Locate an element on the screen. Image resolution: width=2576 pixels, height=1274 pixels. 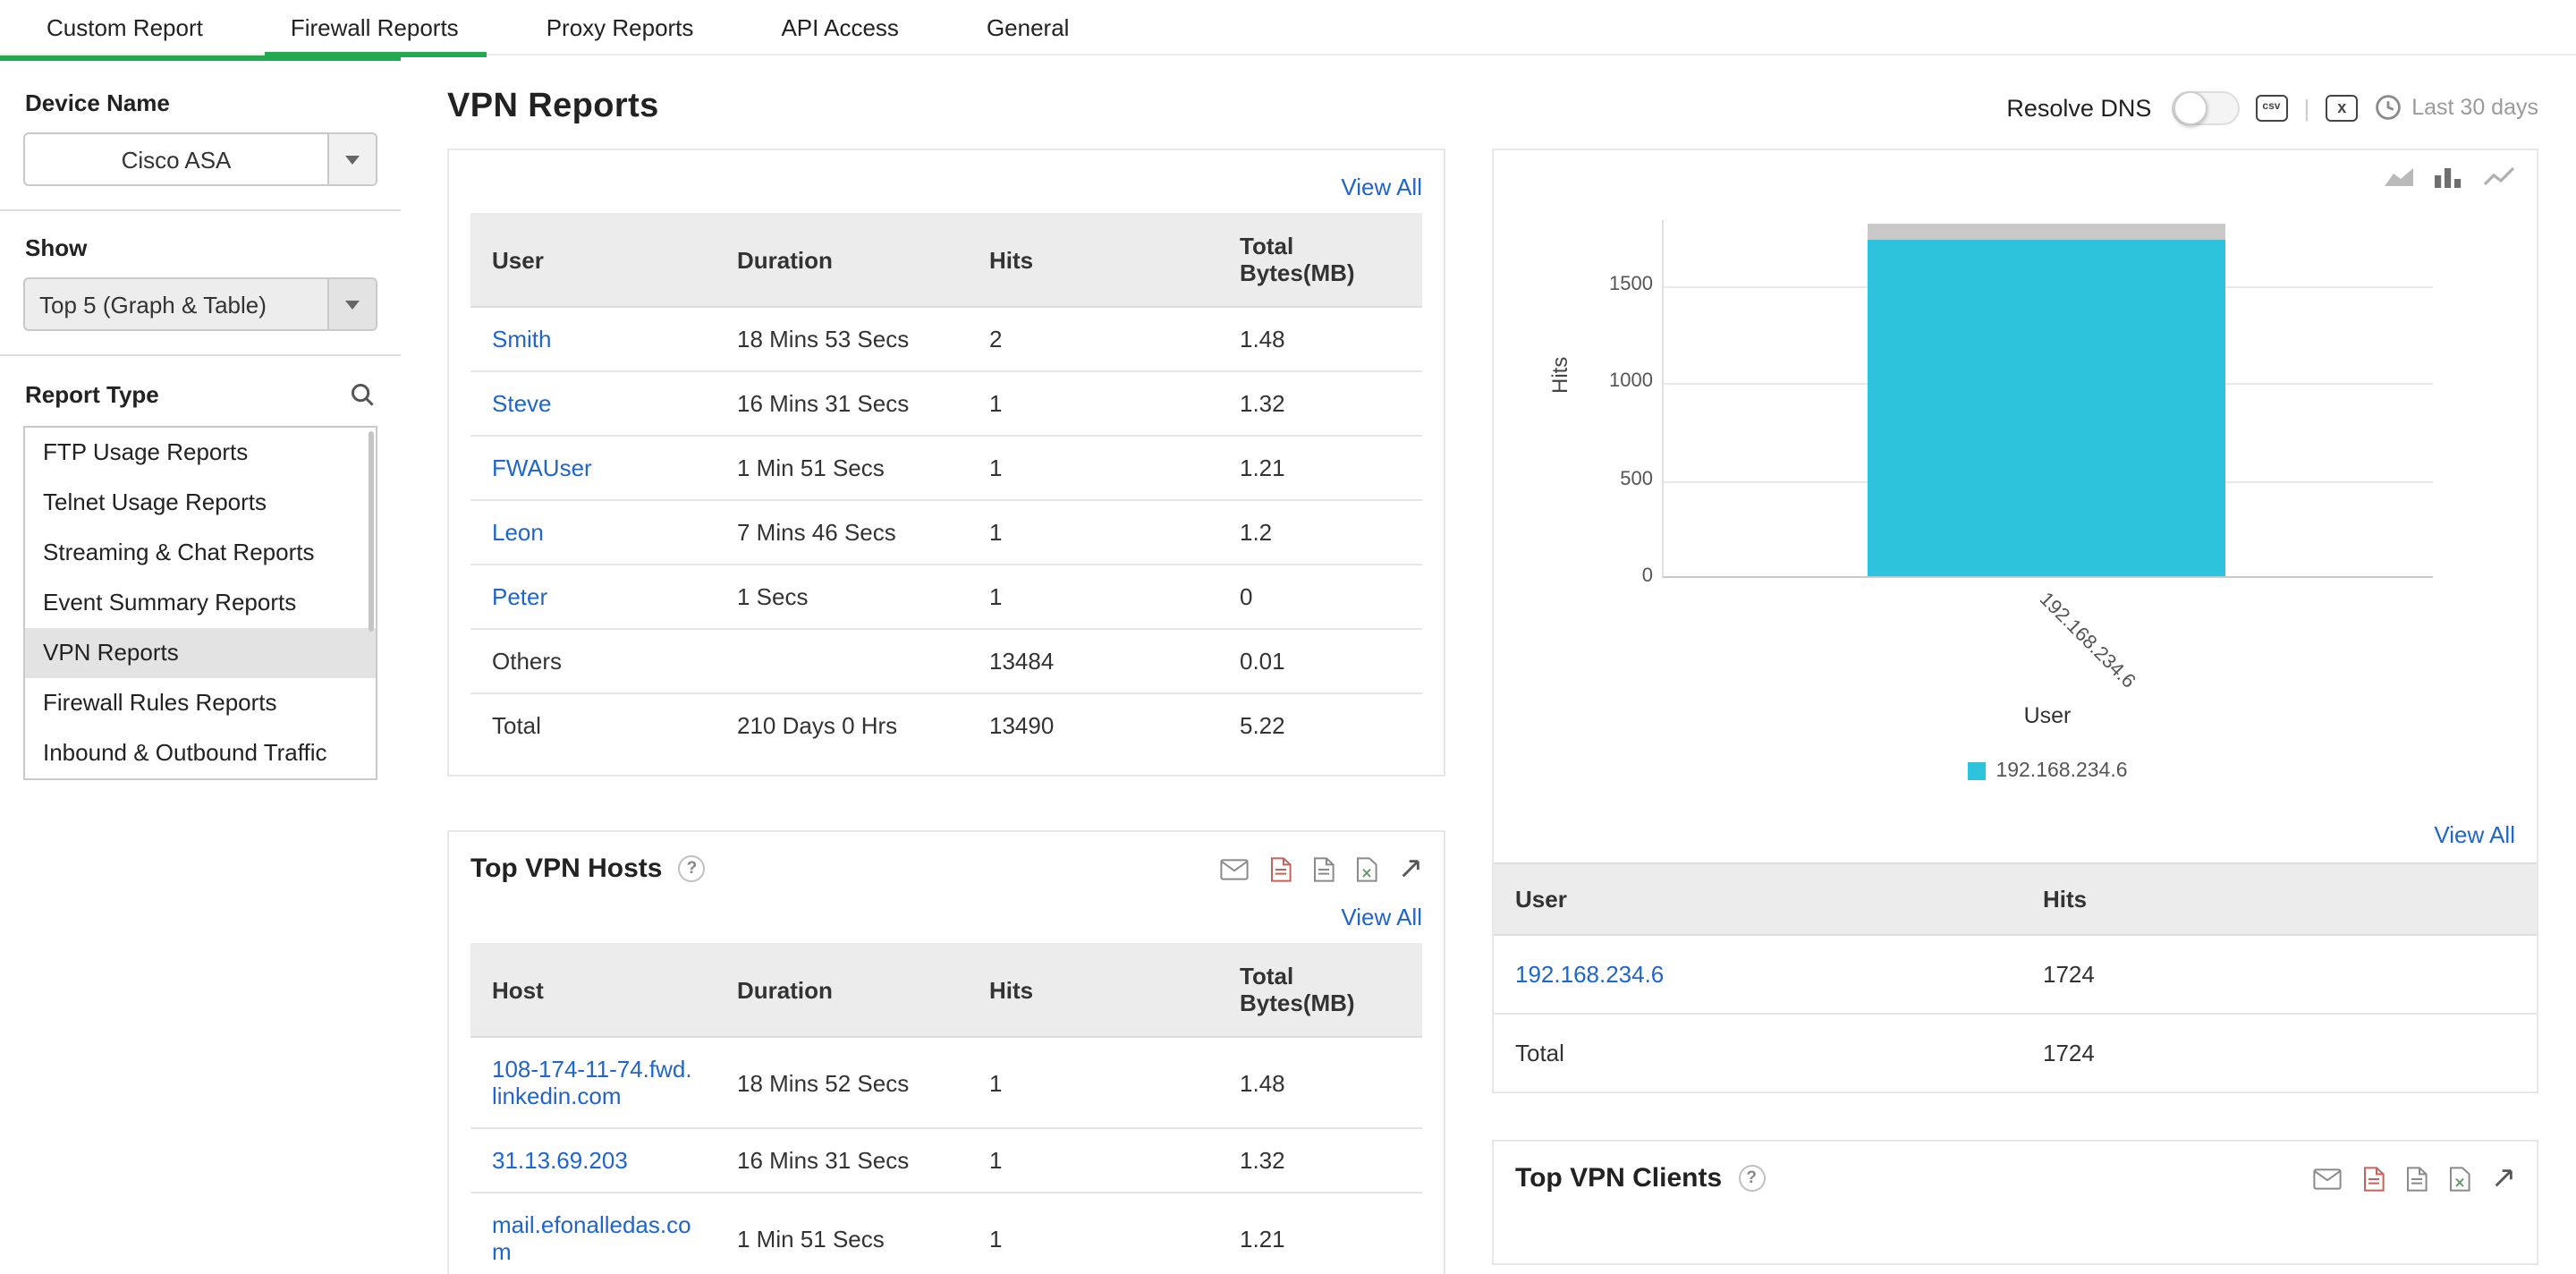
tab-firewall-reports: Firewall Reports is located at coordinates (376, 28).